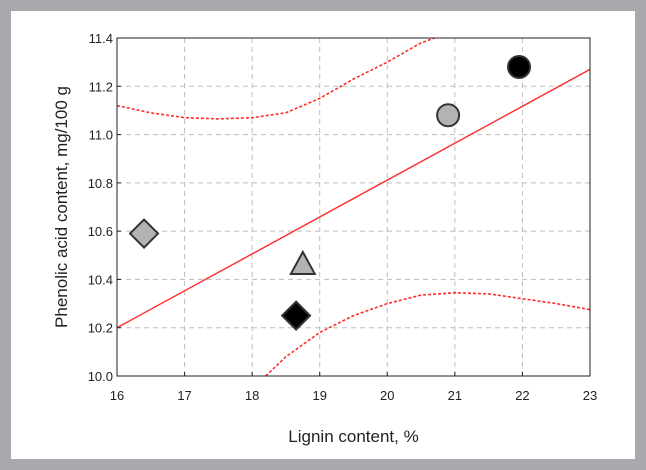 Image resolution: width=646 pixels, height=470 pixels. I want to click on confidence-band-lower, so click(428, 334).